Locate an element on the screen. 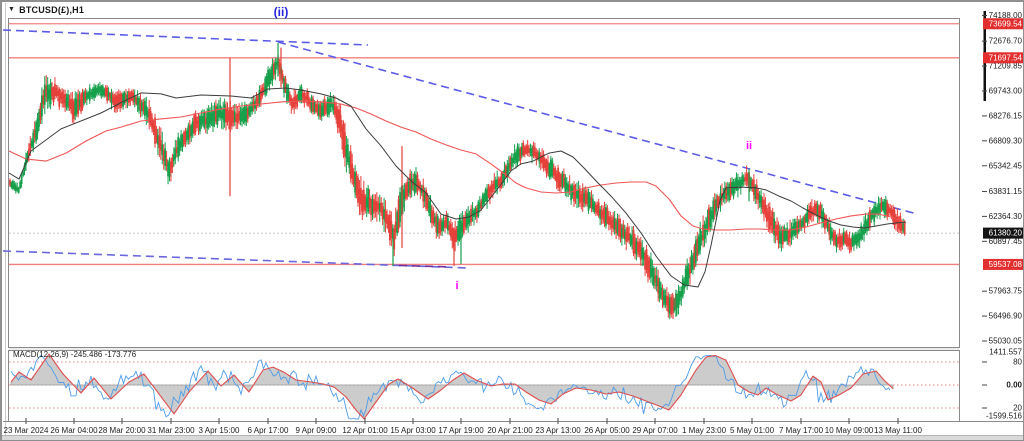 The image size is (1024, 441). price-tick-label: 56496.90 is located at coordinates (1006, 316).